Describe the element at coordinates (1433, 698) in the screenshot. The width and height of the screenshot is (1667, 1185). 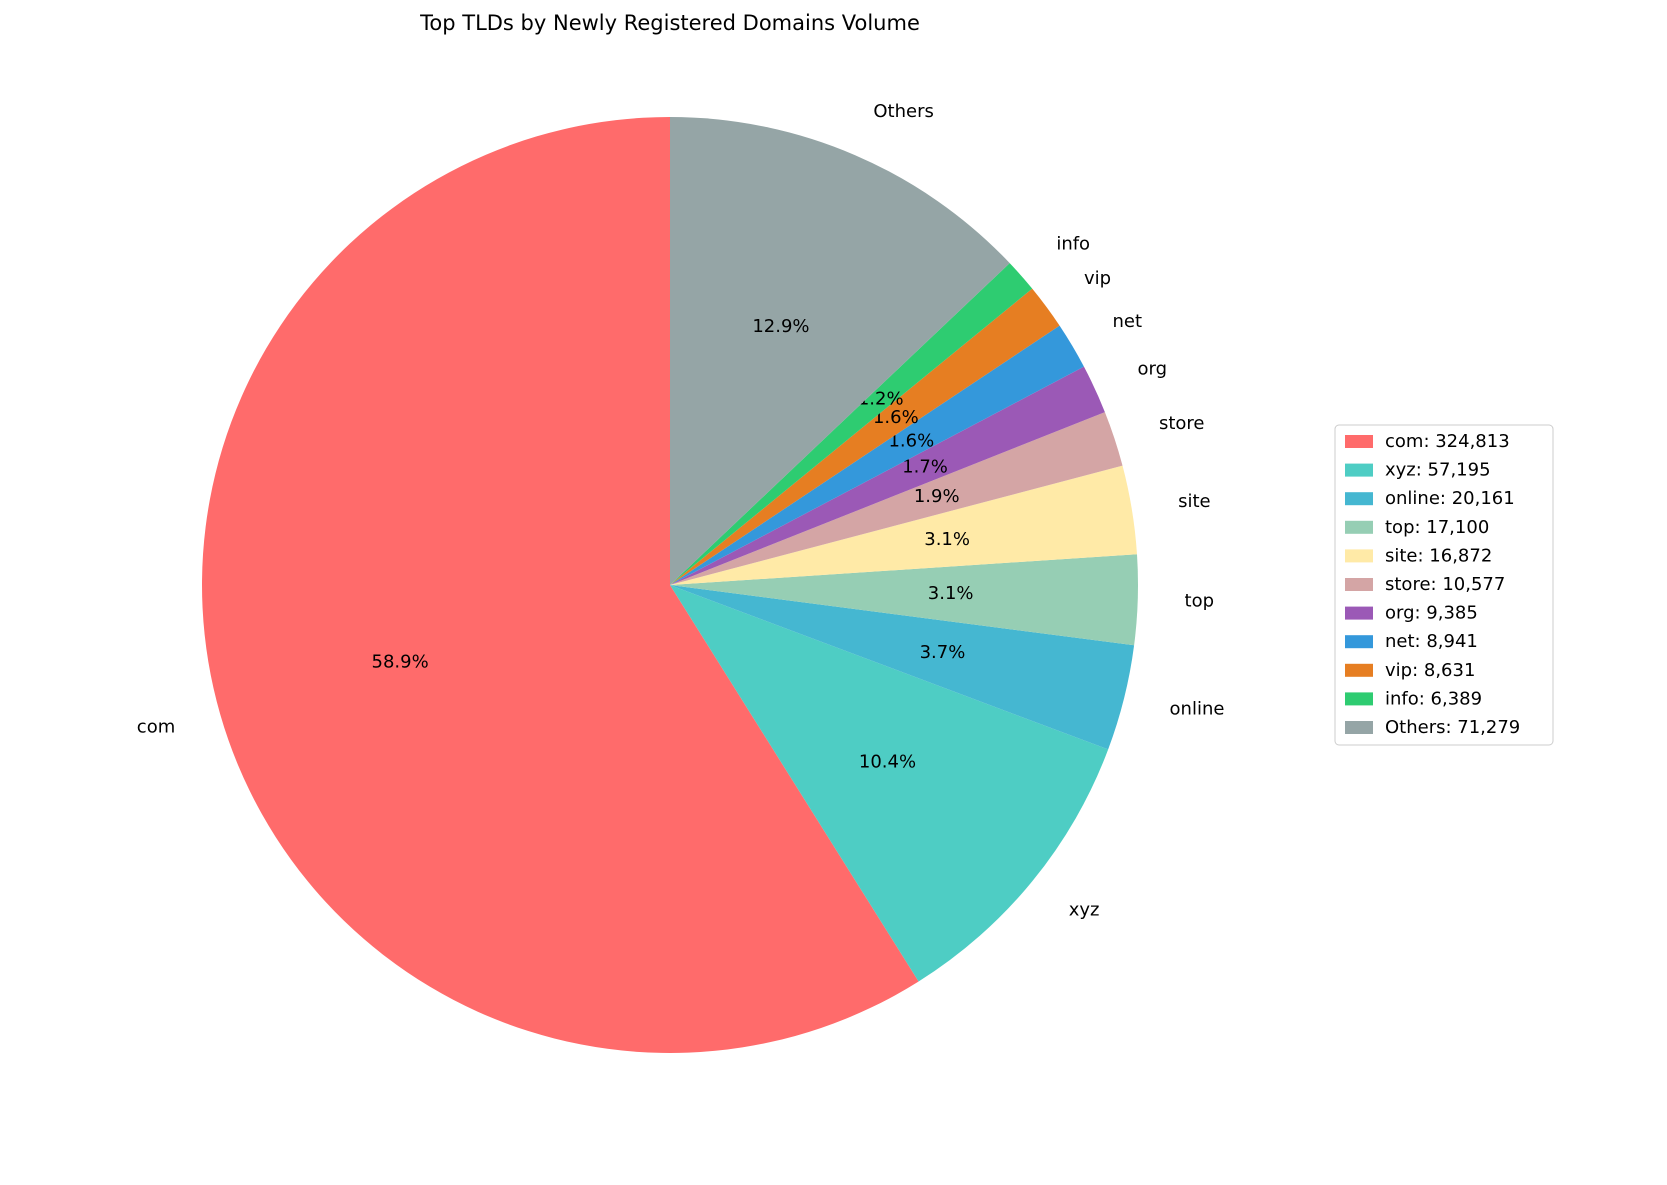
I see `legend-label: info: 6,389` at that location.